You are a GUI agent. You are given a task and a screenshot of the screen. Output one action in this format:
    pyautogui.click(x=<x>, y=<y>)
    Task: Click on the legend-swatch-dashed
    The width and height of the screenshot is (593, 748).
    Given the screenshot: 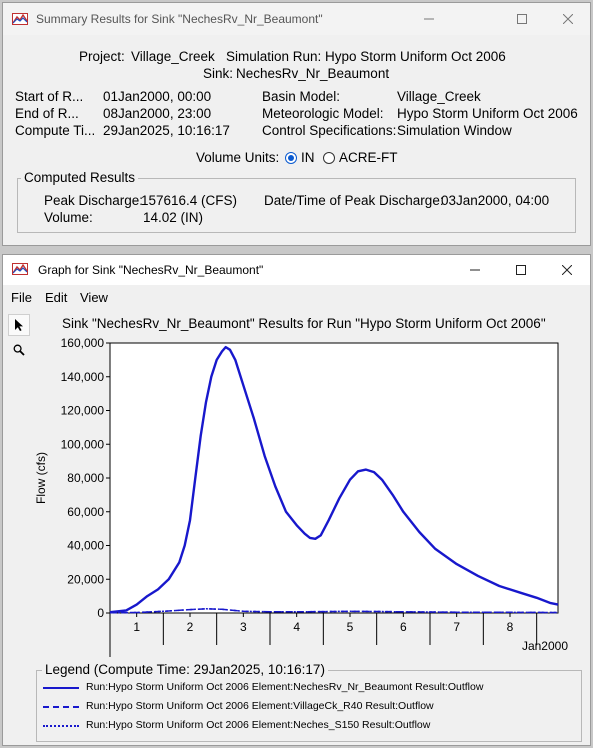 What is the action you would take?
    pyautogui.click(x=61, y=707)
    